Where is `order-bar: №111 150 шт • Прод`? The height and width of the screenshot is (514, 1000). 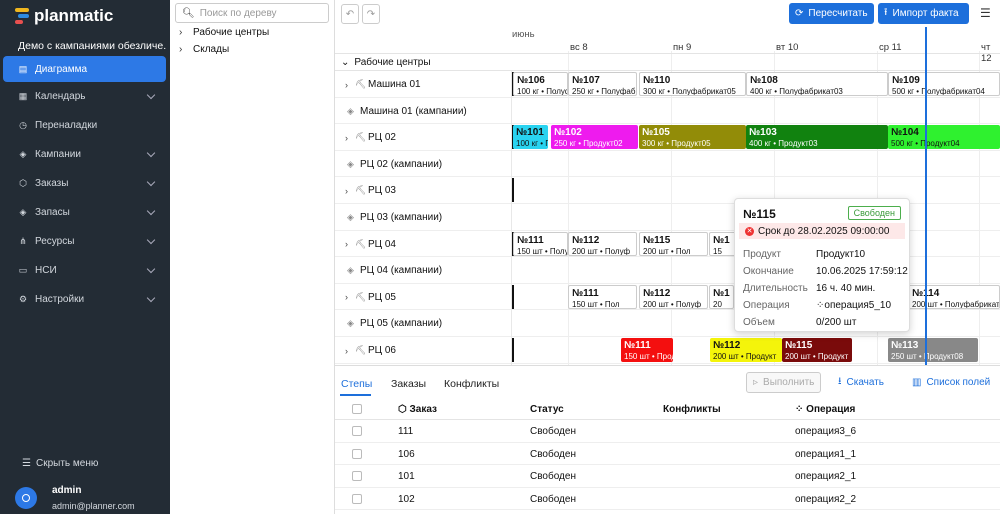
order-bar: №111 150 шт • Прод is located at coordinates (647, 350).